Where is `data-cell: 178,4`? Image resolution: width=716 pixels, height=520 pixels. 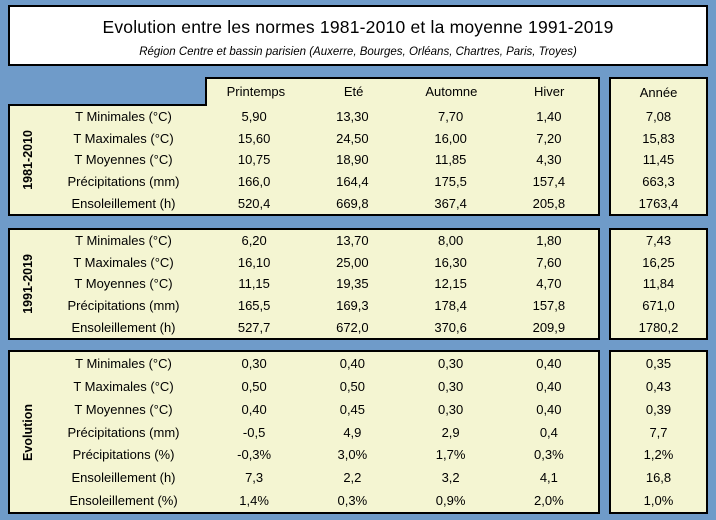
data-cell: 178,4 is located at coordinates (450, 306).